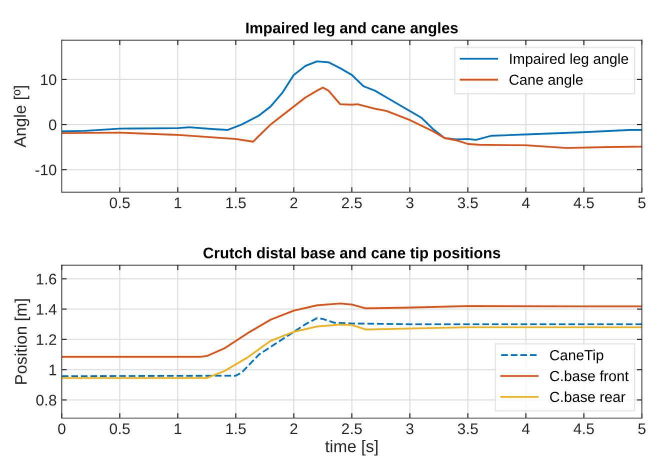 The height and width of the screenshot is (462, 657). I want to click on y-tick-label: -10, so click(45, 170).